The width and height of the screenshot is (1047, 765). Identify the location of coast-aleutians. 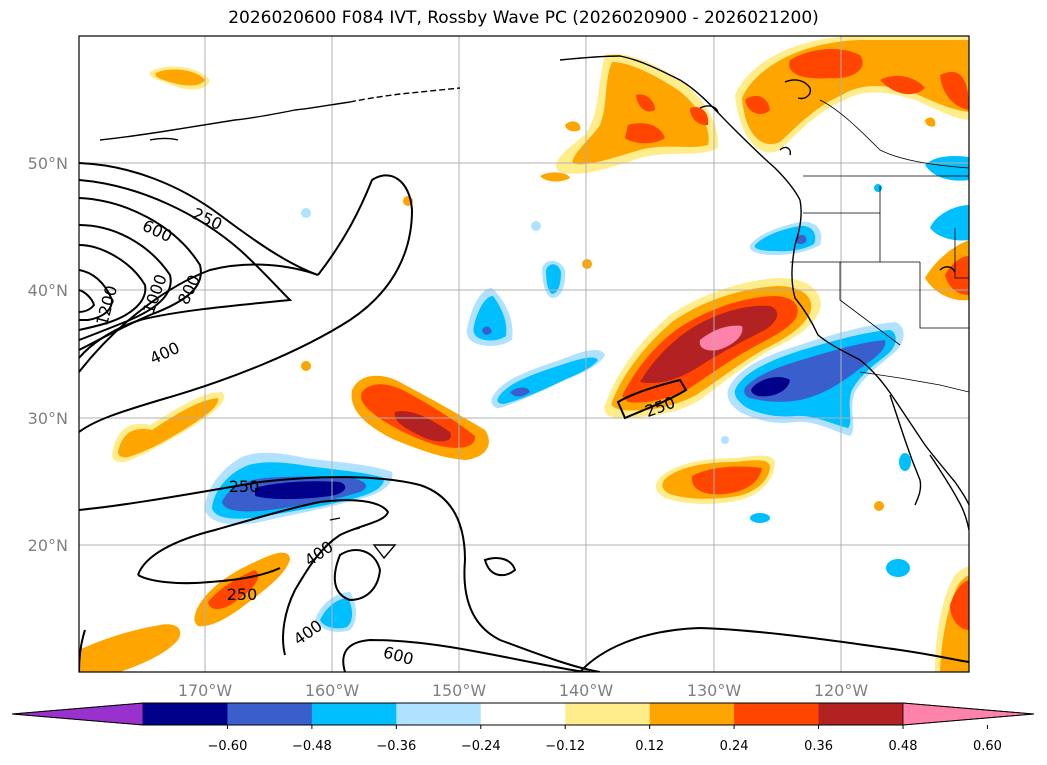
(225, 121).